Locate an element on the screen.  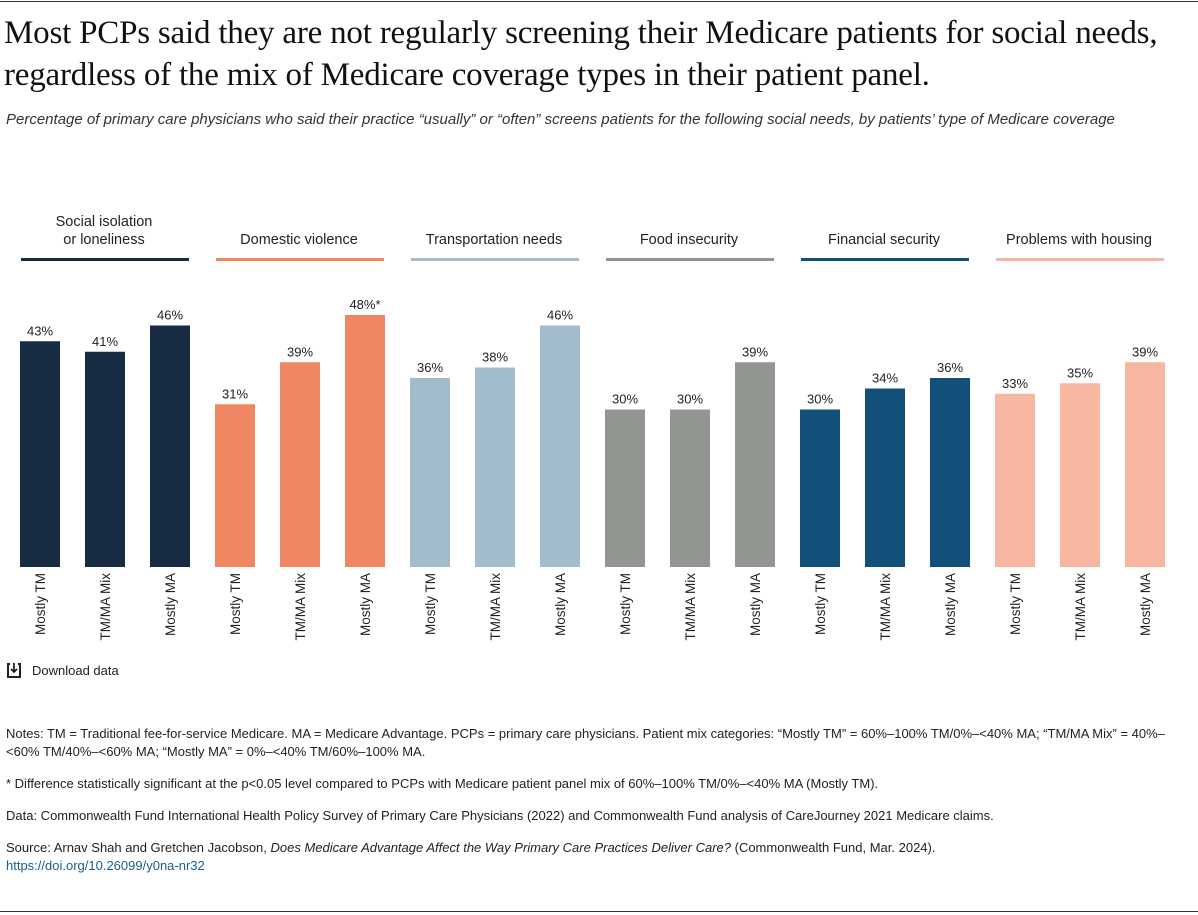
group-label: Social isolation is located at coordinates (104, 222).